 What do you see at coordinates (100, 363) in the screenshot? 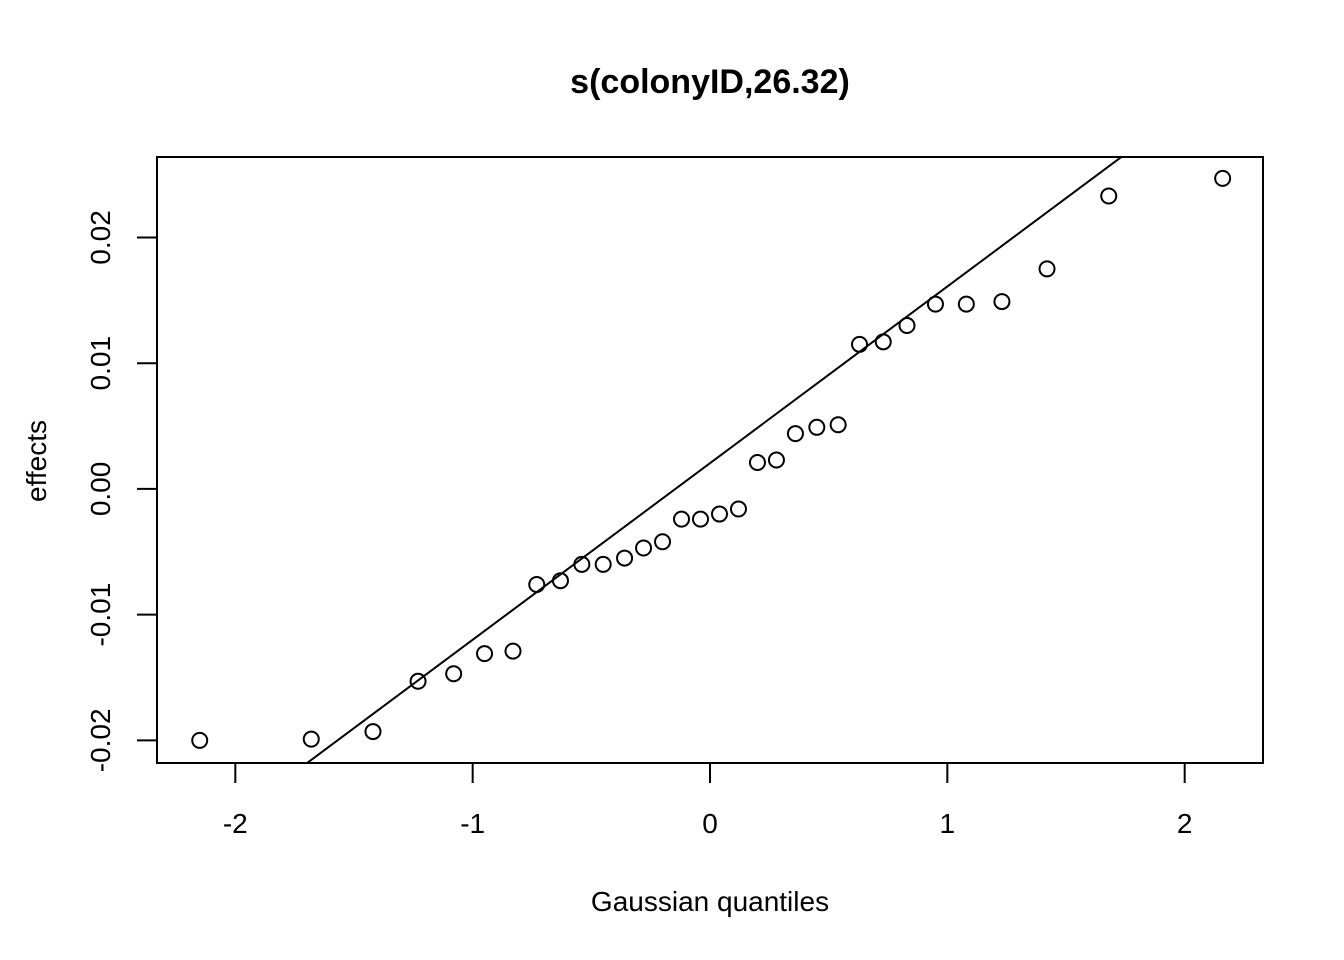
I see `y-tick-label: 0.01` at bounding box center [100, 363].